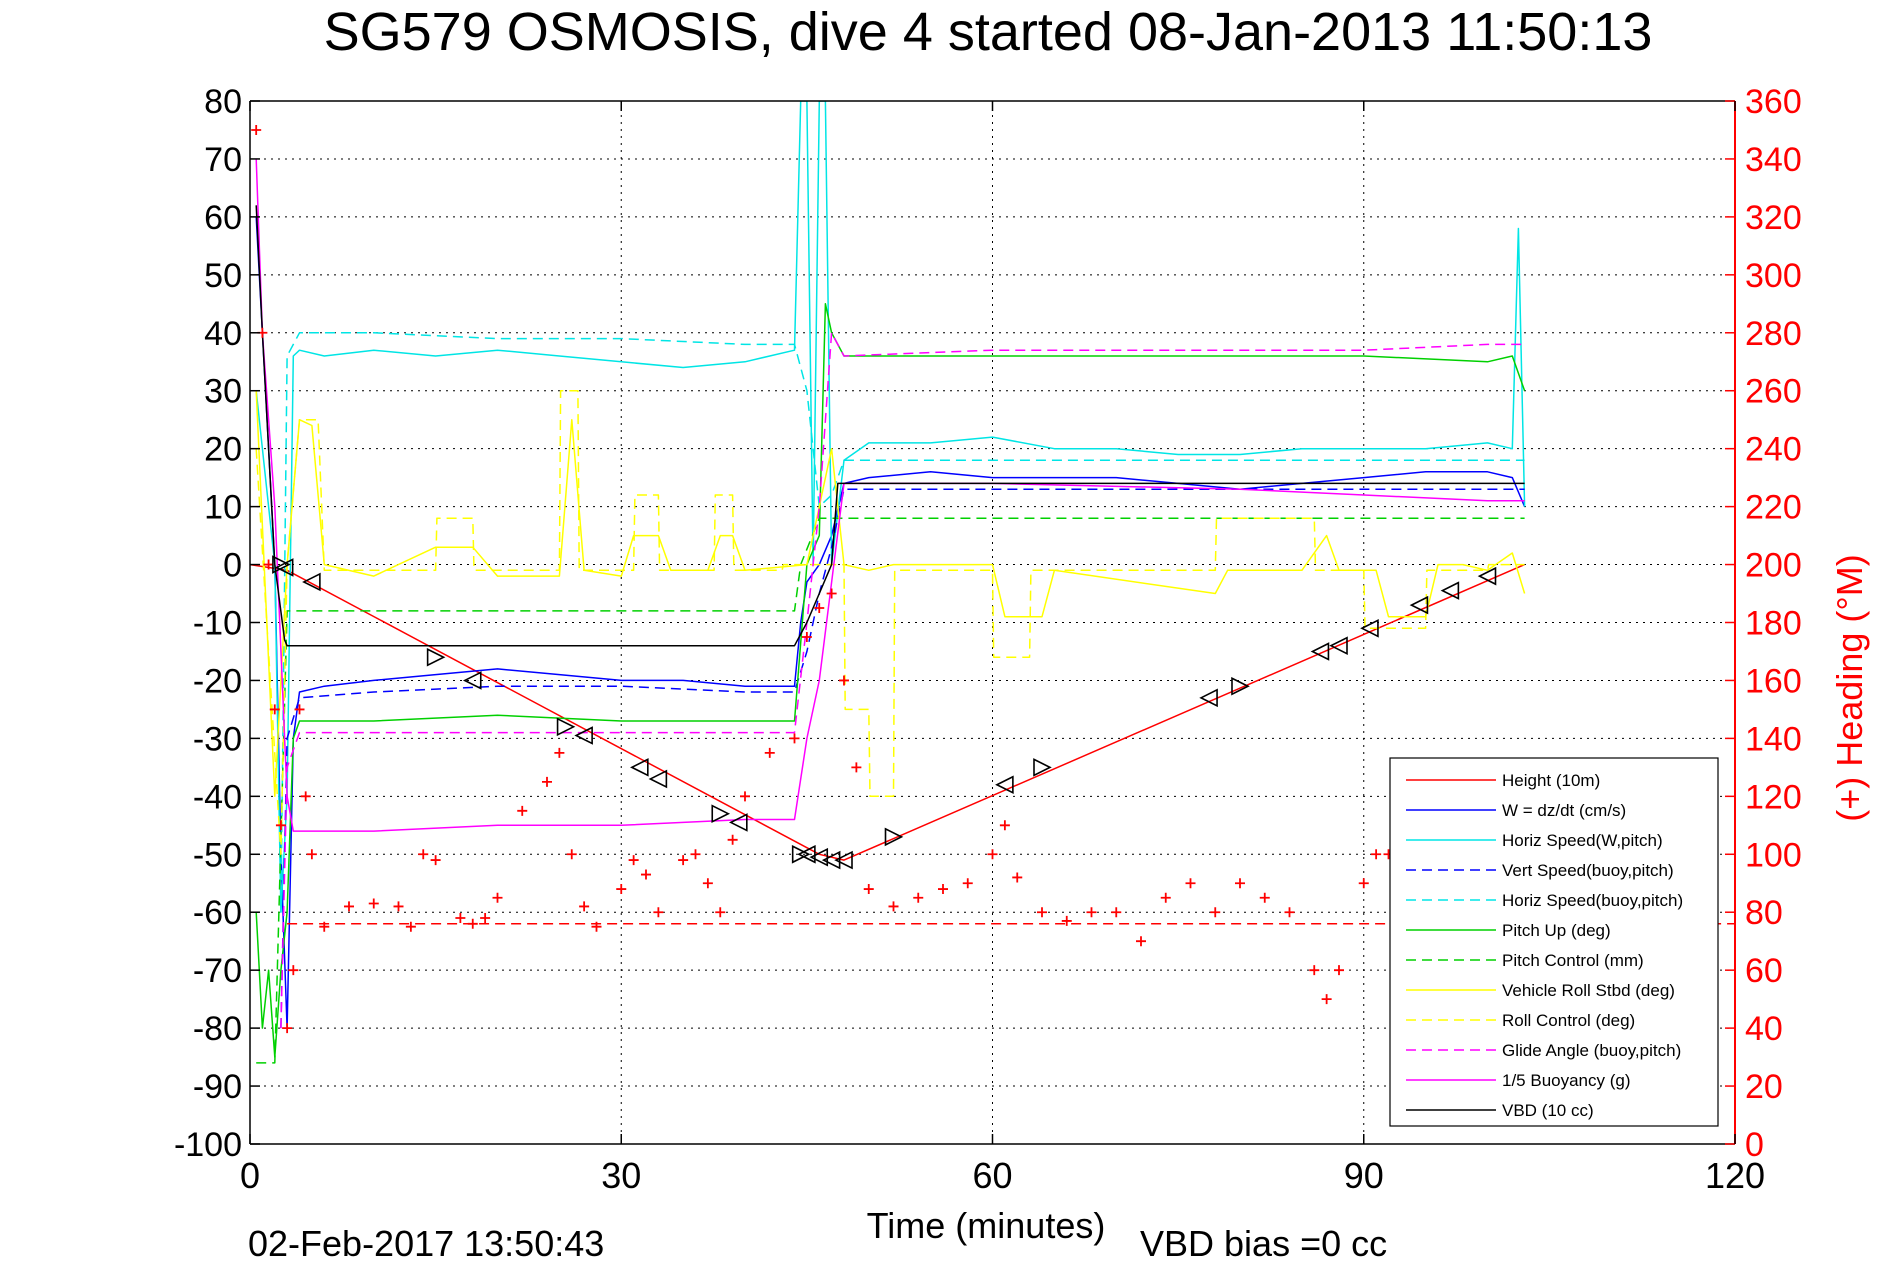  I want to click on y-tick-label: 0, so click(232, 566).